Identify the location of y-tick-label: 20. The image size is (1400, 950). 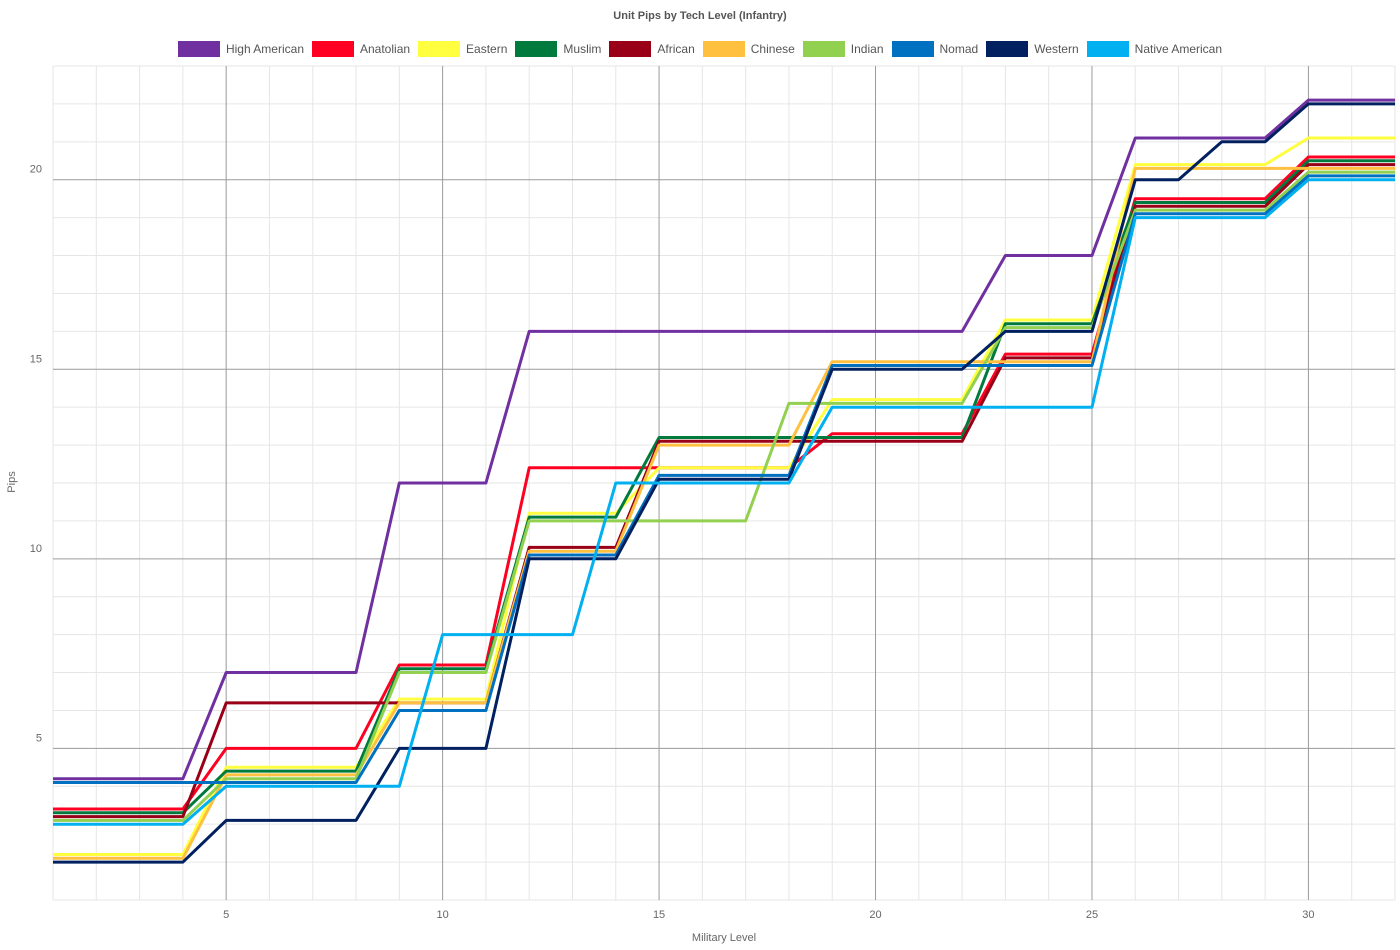
(36, 170).